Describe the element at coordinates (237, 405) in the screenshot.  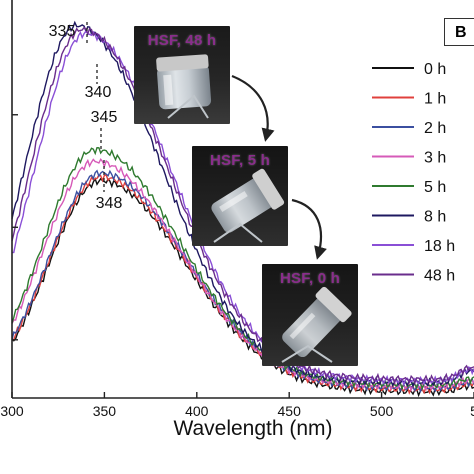
I see `x-ticks: 300 350 400 450 500 5` at that location.